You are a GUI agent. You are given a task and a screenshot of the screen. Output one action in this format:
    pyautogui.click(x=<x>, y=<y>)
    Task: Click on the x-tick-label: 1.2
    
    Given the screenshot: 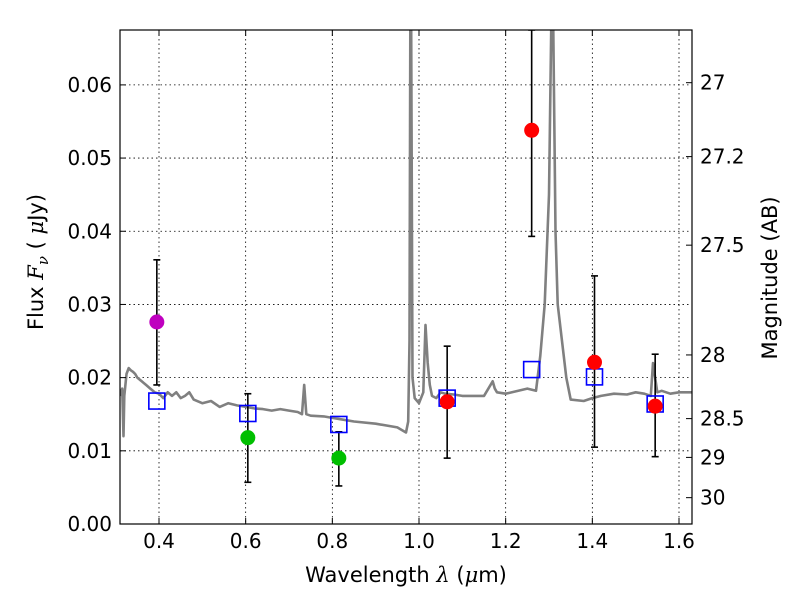 What is the action you would take?
    pyautogui.click(x=506, y=541)
    